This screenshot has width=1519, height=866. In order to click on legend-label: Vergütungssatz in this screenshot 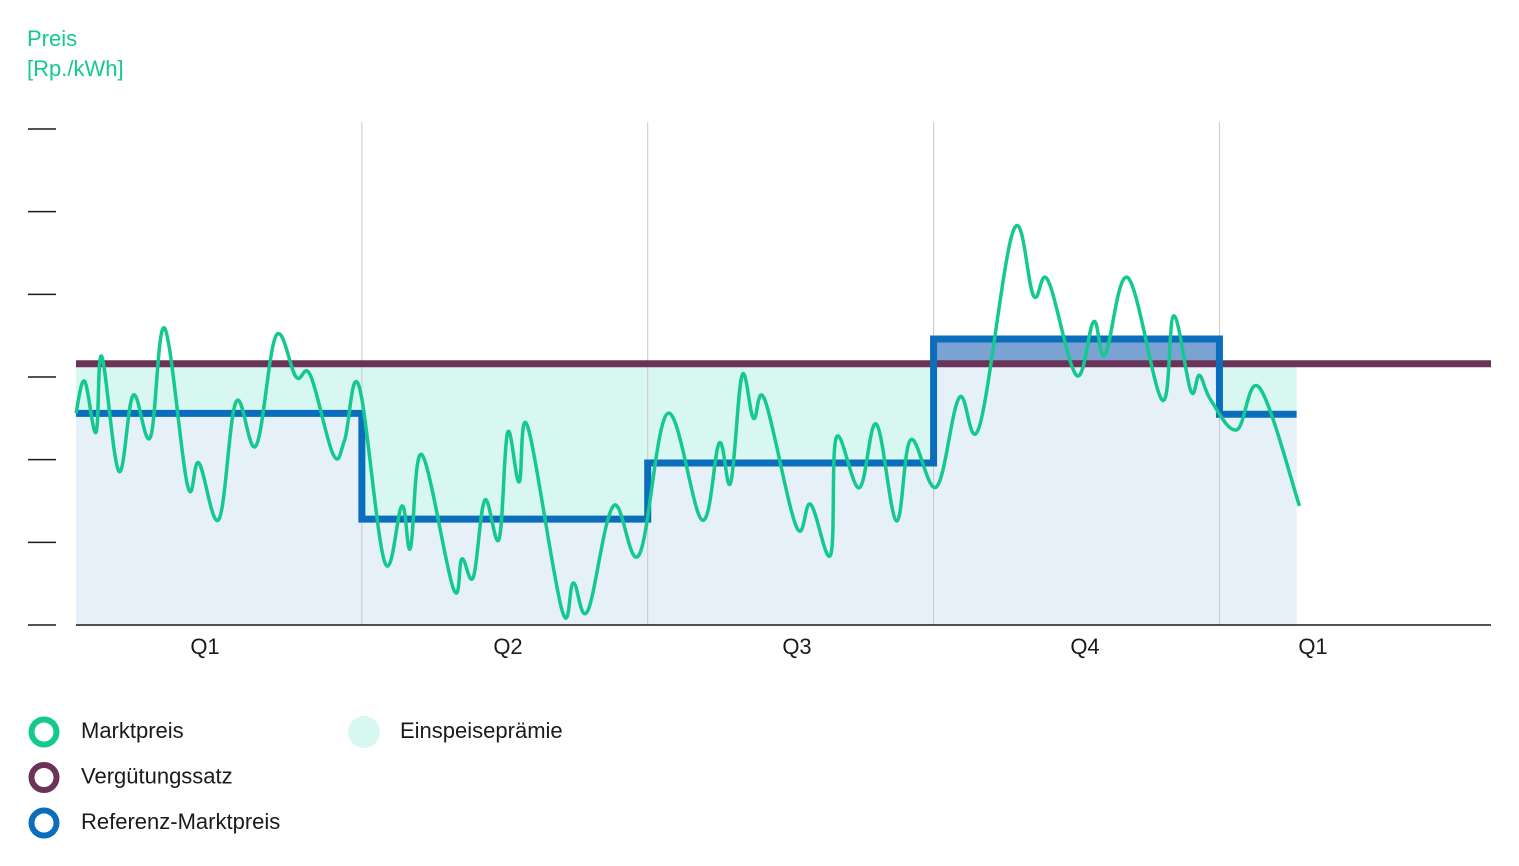, I will do `click(157, 775)`.